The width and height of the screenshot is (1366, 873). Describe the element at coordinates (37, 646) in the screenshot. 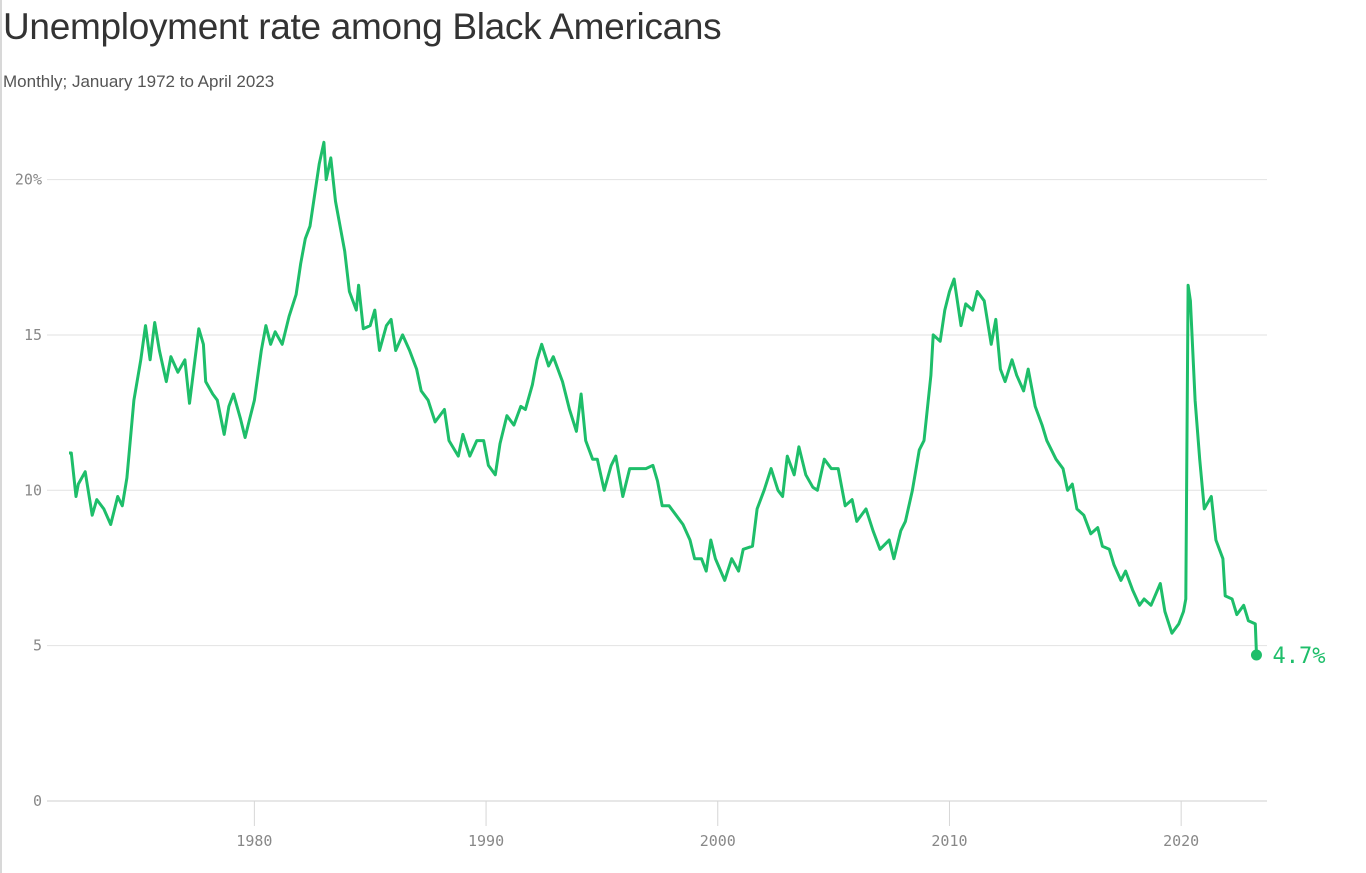

I see `y-tick-label: 5` at that location.